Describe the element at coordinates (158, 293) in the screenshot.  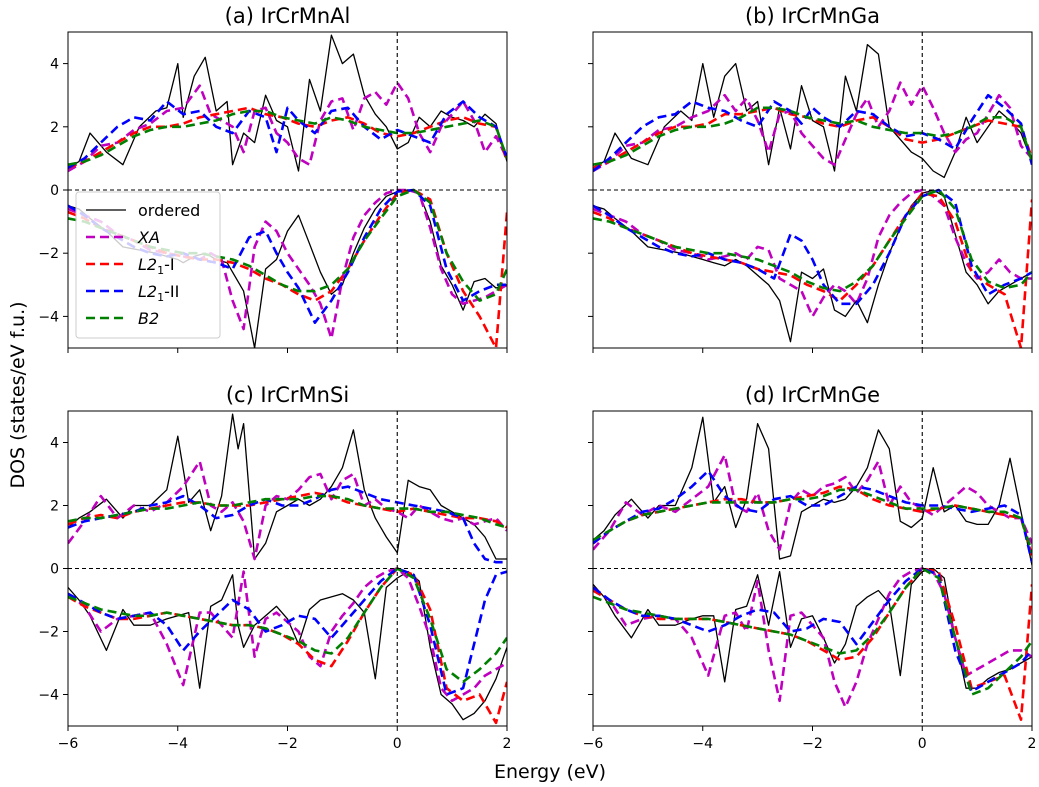
I see `legend-label-L21-II: L21-II` at that location.